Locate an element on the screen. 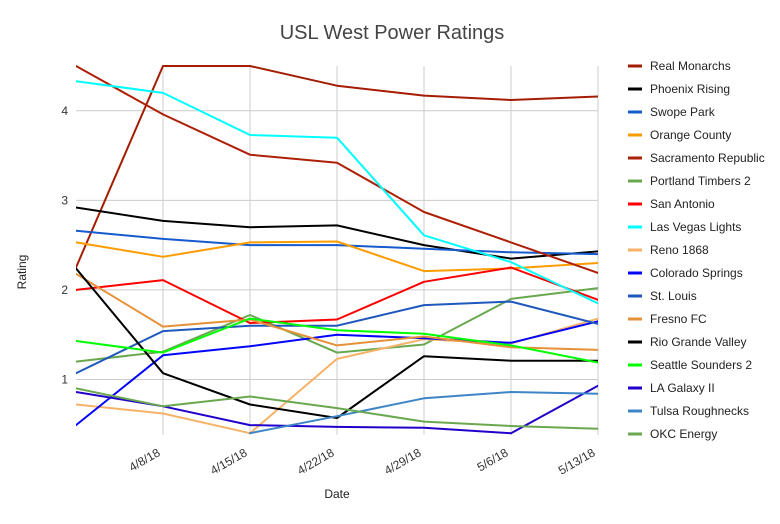 The image size is (780, 524). legend-label-rio-grande-valley: Rio Grande Valley is located at coordinates (698, 342).